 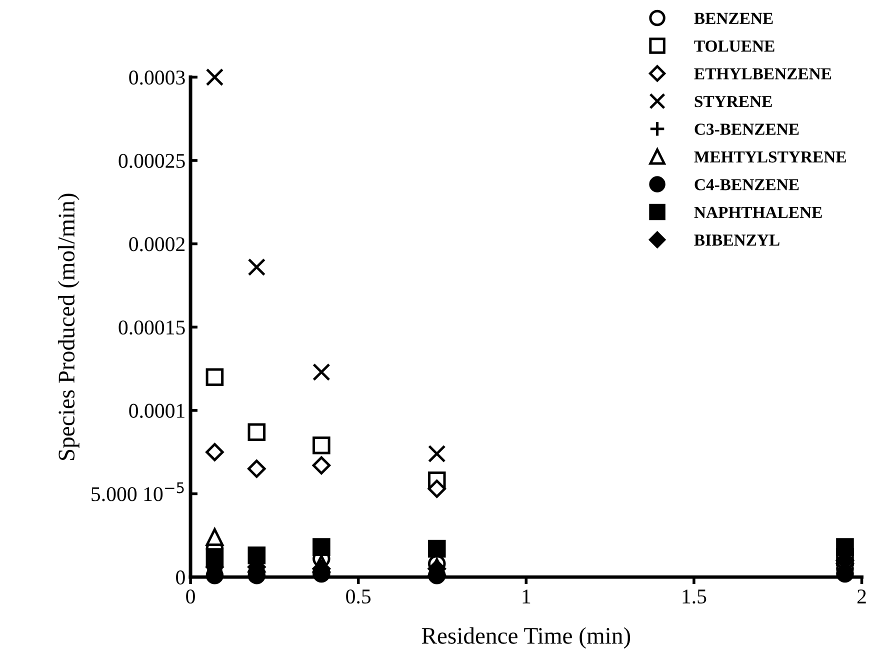 What do you see at coordinates (733, 18) in the screenshot?
I see `legend-label: BENZENE` at bounding box center [733, 18].